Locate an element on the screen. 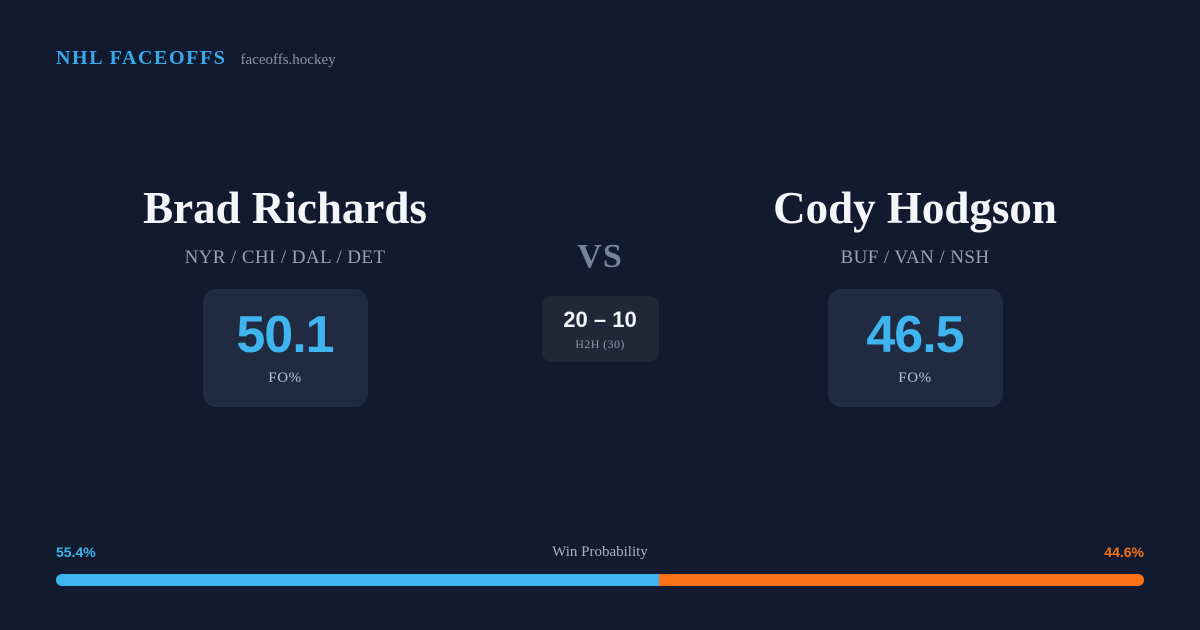 The image size is (1200, 630). player-right-stat-box: 46.5 FO% is located at coordinates (915, 348).